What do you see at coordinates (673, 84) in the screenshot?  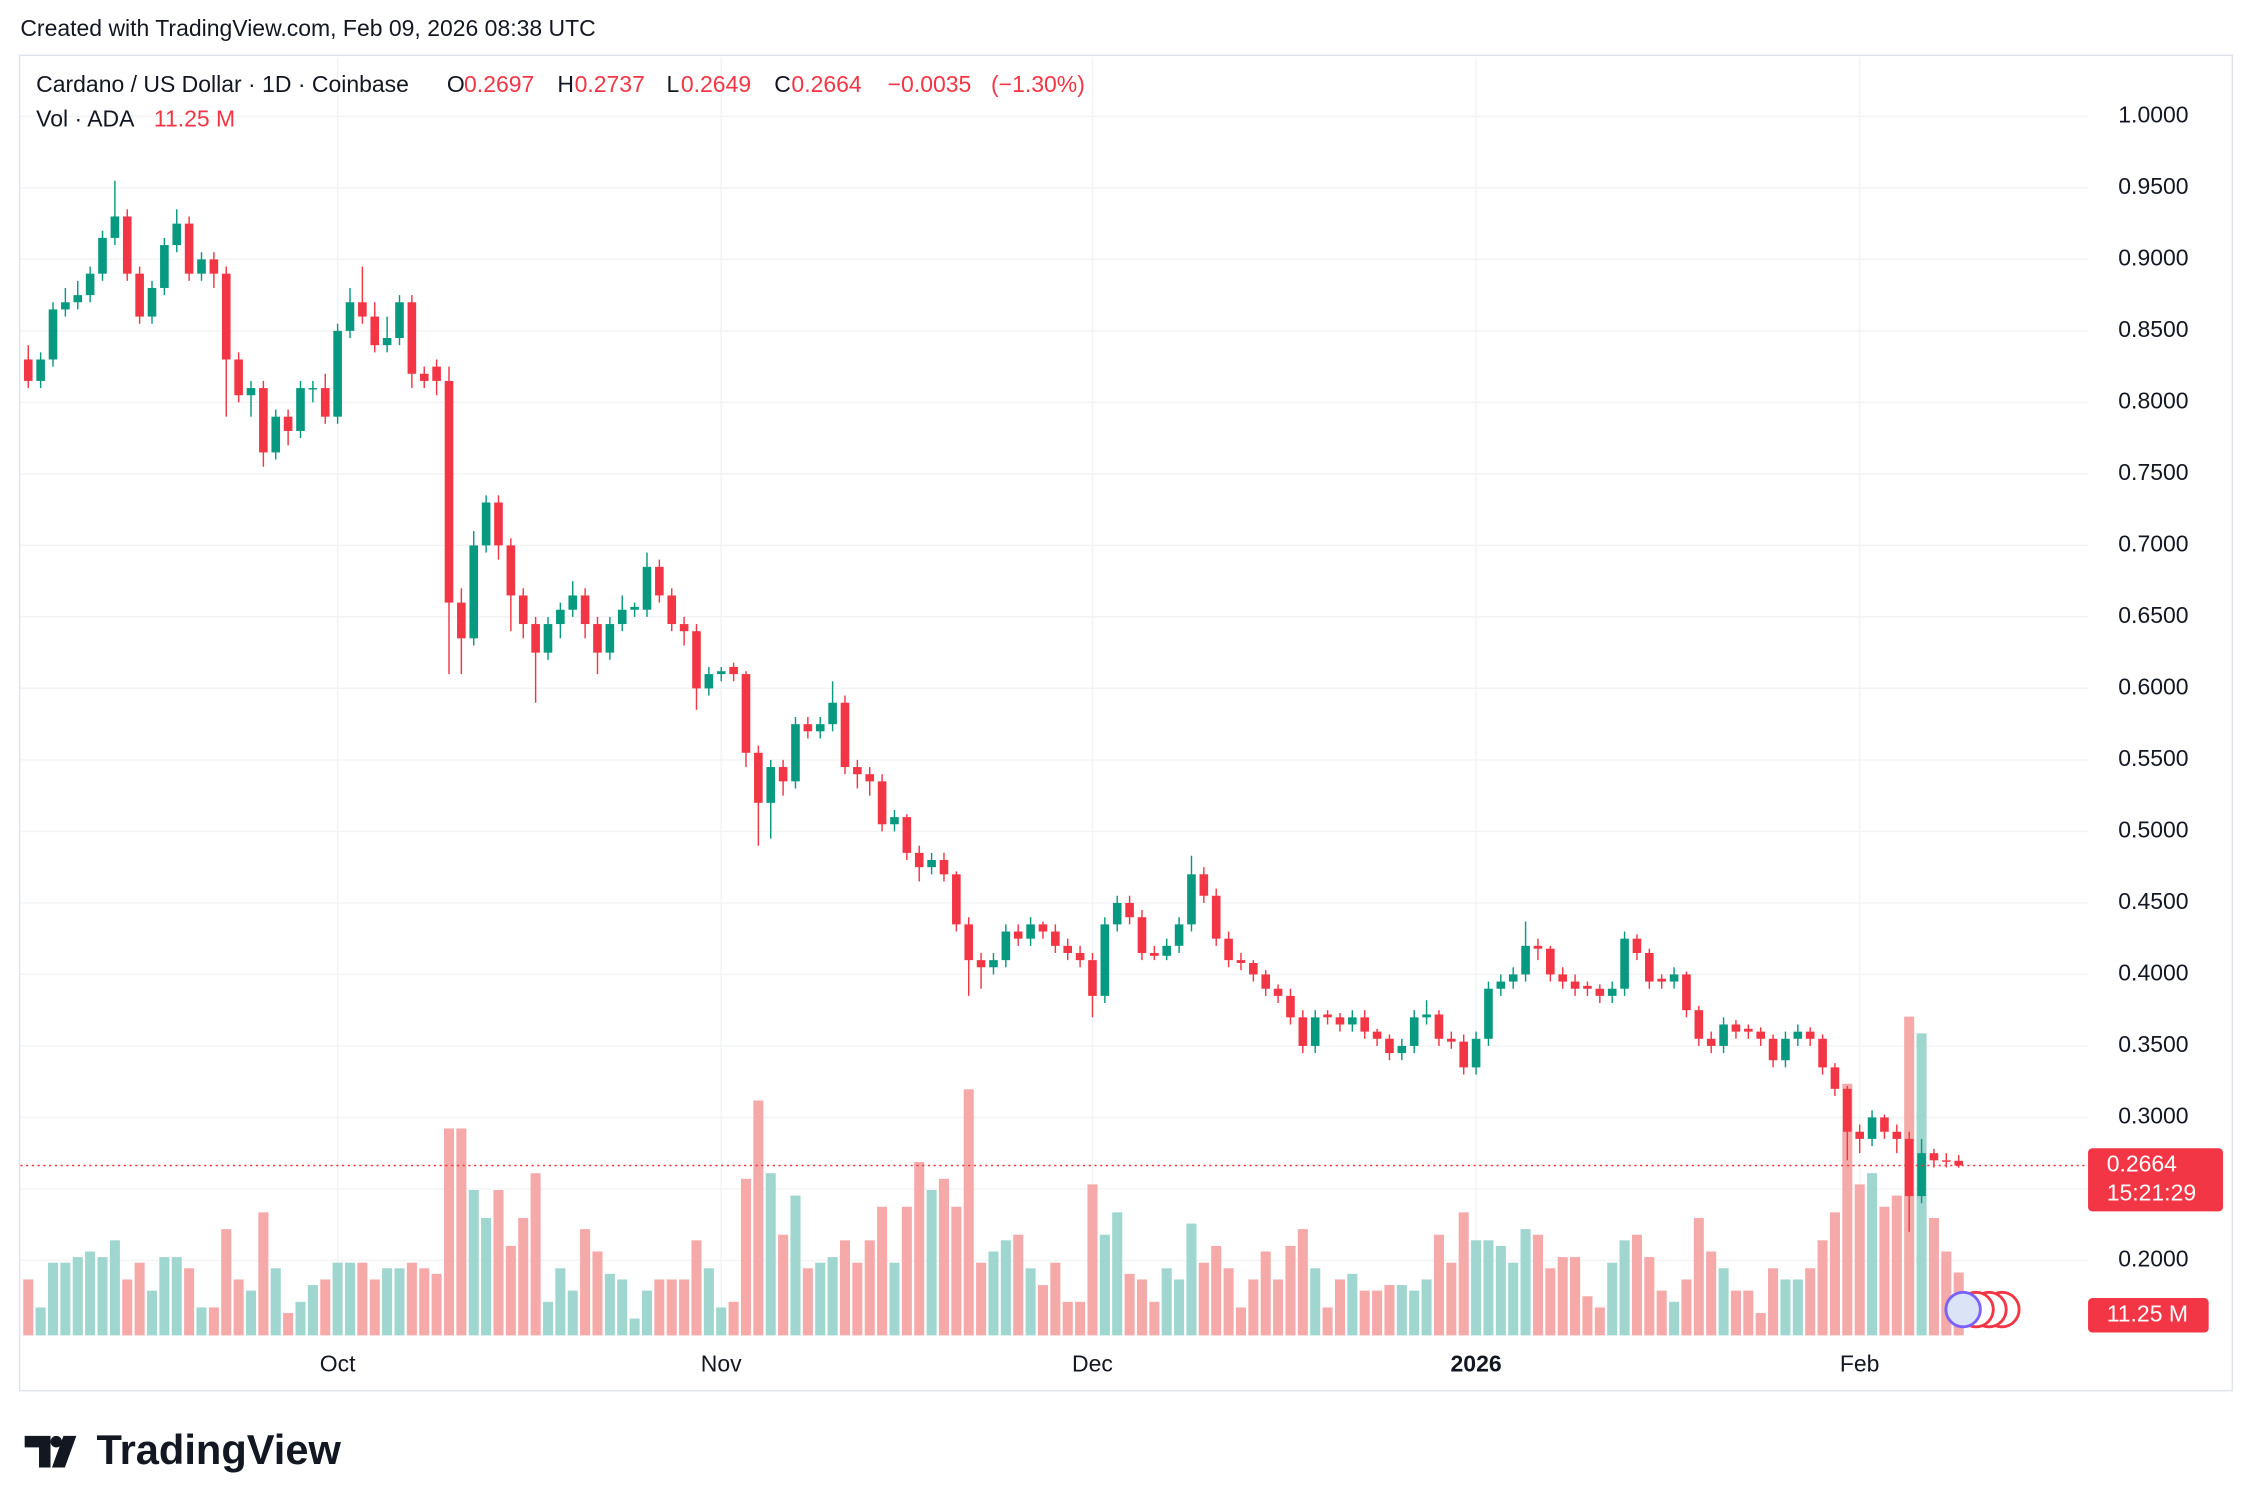 I see `low-label: L` at bounding box center [673, 84].